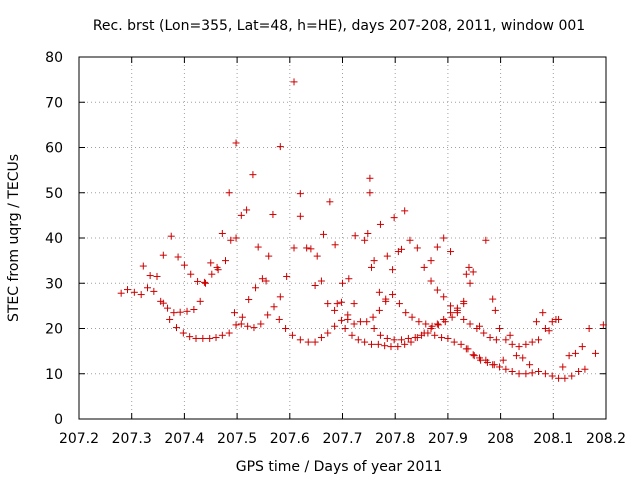  I want to click on x-tick-label: 208.1, so click(553, 439).